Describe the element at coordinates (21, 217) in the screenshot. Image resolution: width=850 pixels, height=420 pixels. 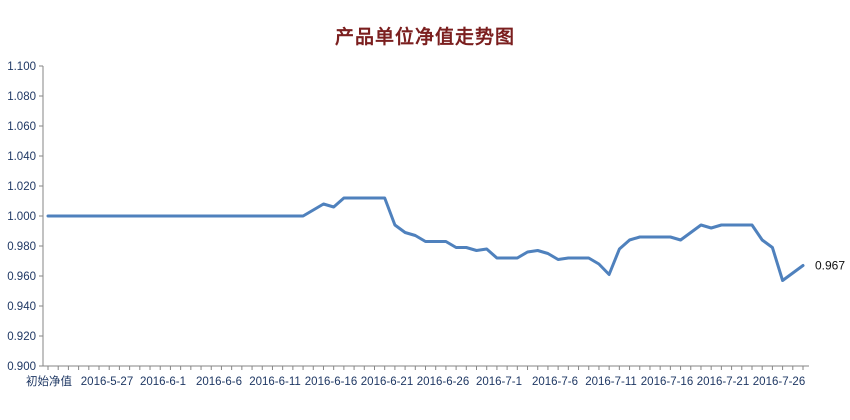
I see `y-tick-label: 1.000` at that location.